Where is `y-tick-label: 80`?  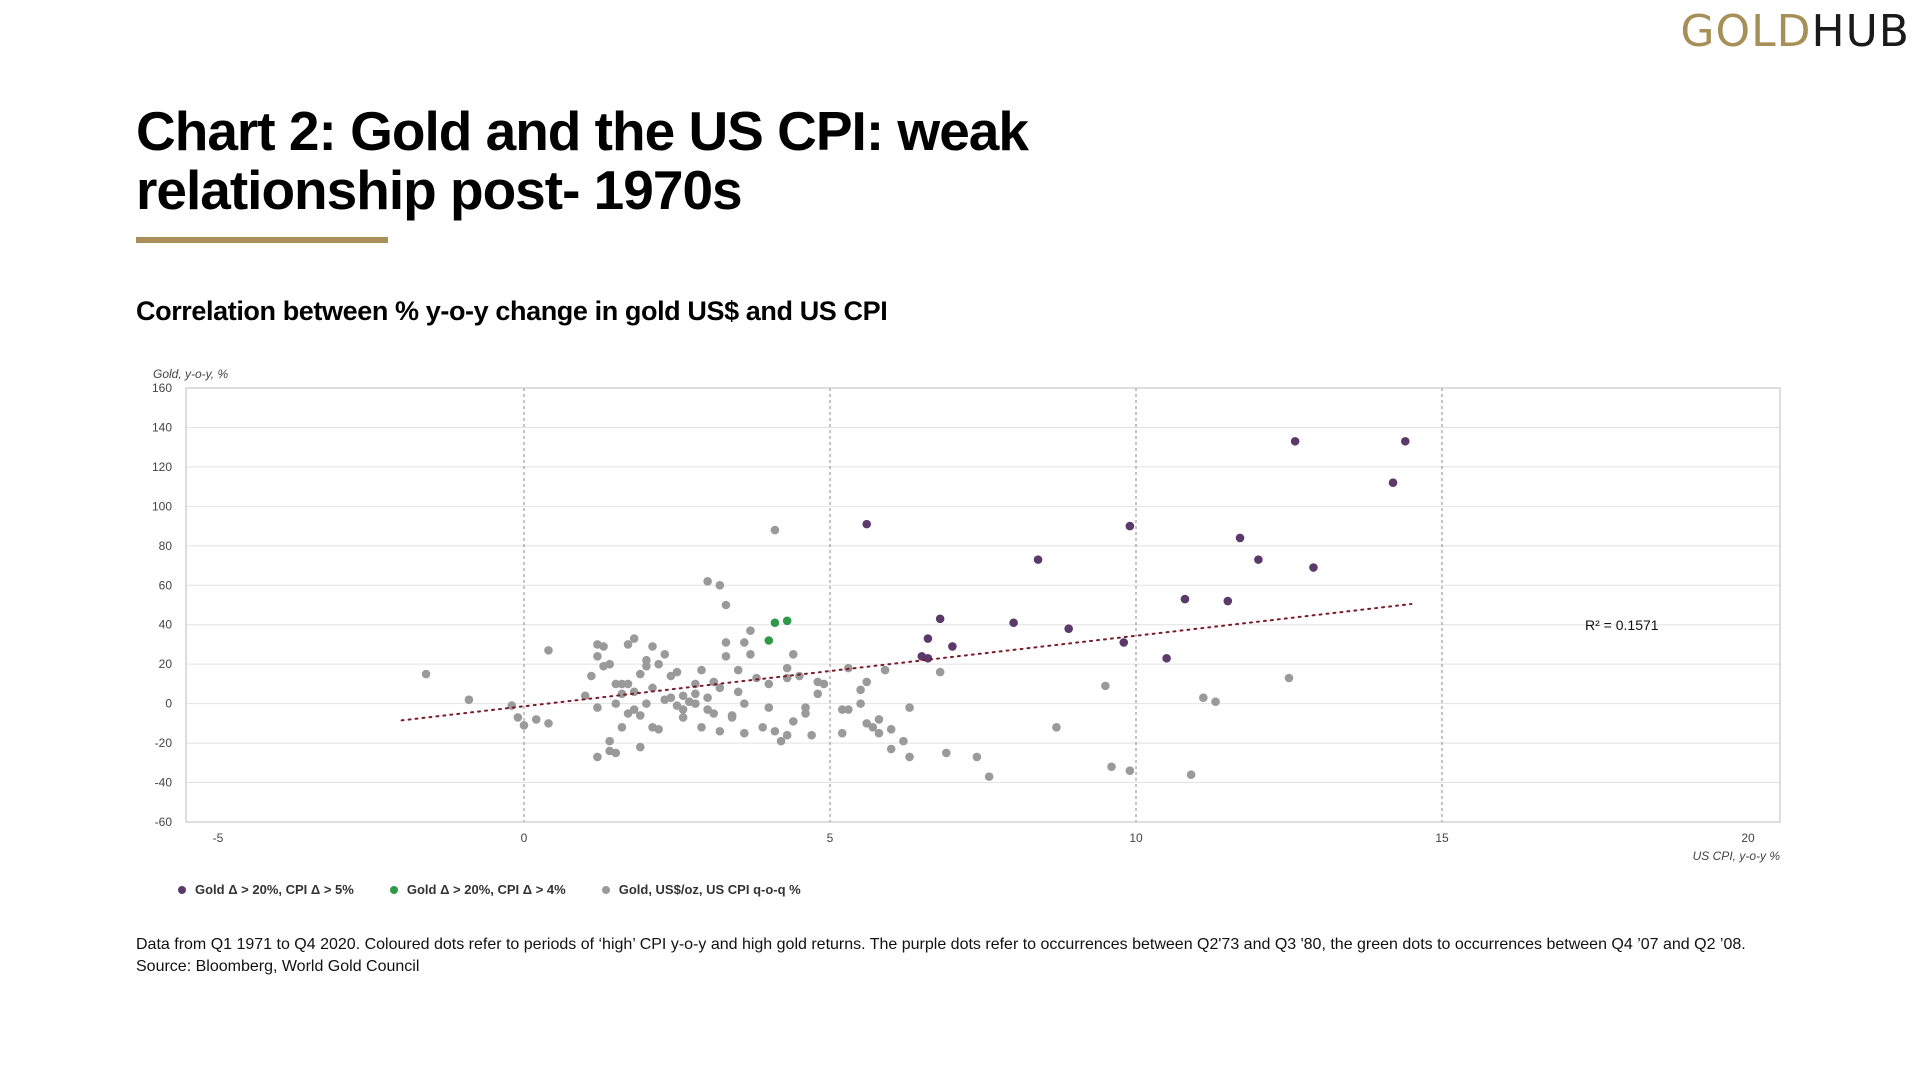 y-tick-label: 80 is located at coordinates (166, 546).